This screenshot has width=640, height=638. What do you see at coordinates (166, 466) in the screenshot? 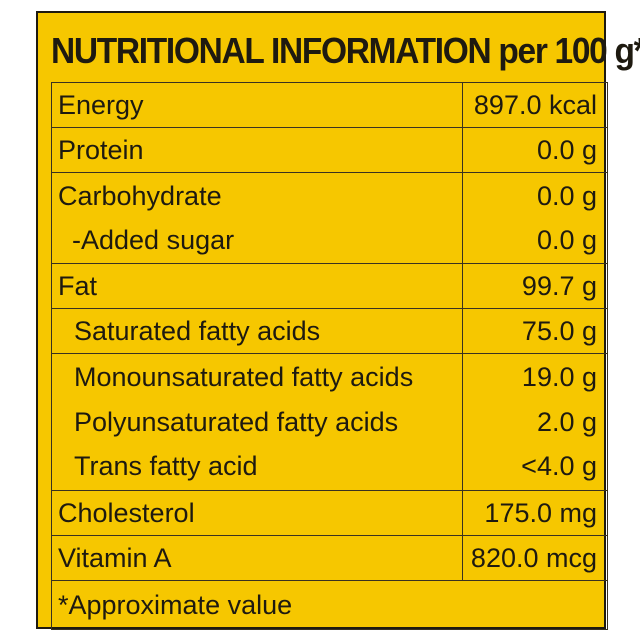
I see `nutrient-sublabel: Trans fatty acid` at bounding box center [166, 466].